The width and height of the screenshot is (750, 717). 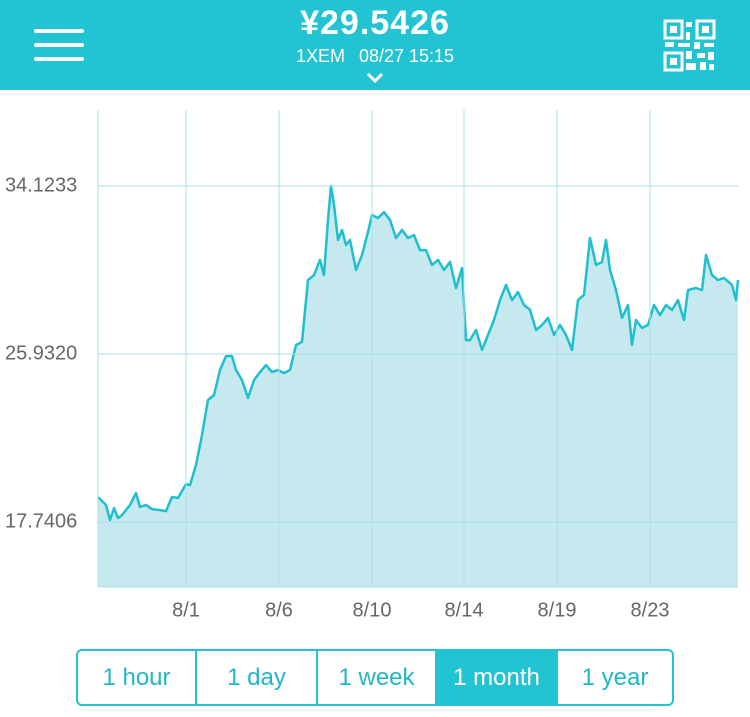 I want to click on x-tick-label: 8/10, so click(x=372, y=610).